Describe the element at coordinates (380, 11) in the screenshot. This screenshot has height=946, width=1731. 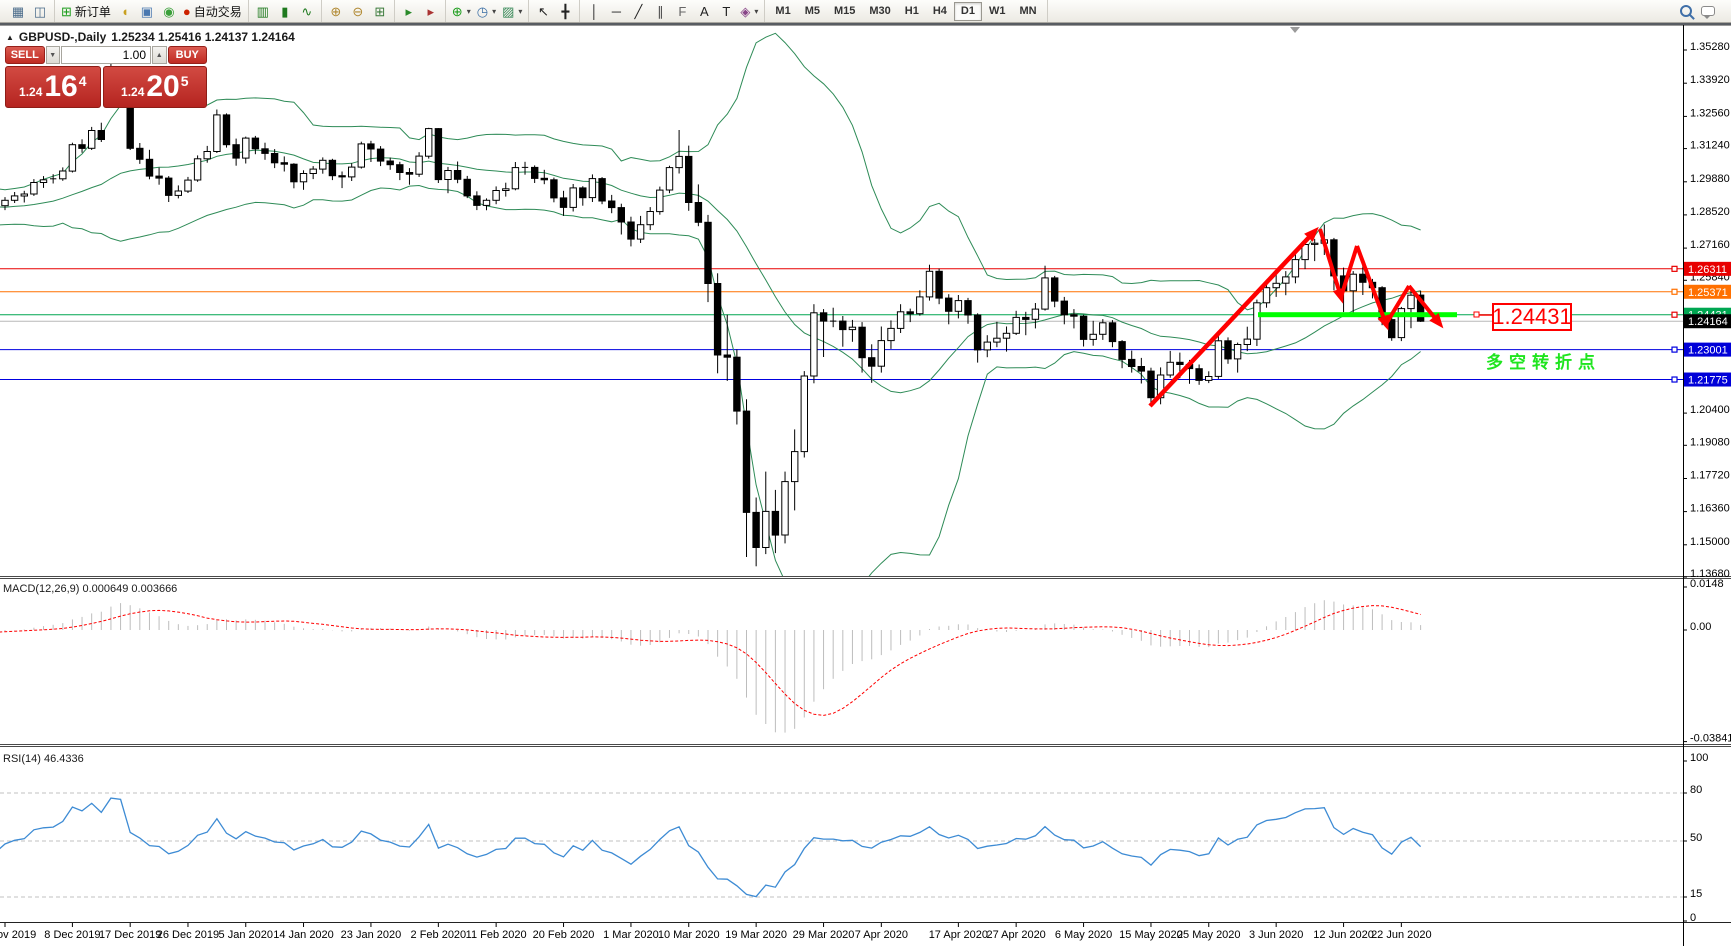
I see `tile-windows-button: ⊞` at that location.